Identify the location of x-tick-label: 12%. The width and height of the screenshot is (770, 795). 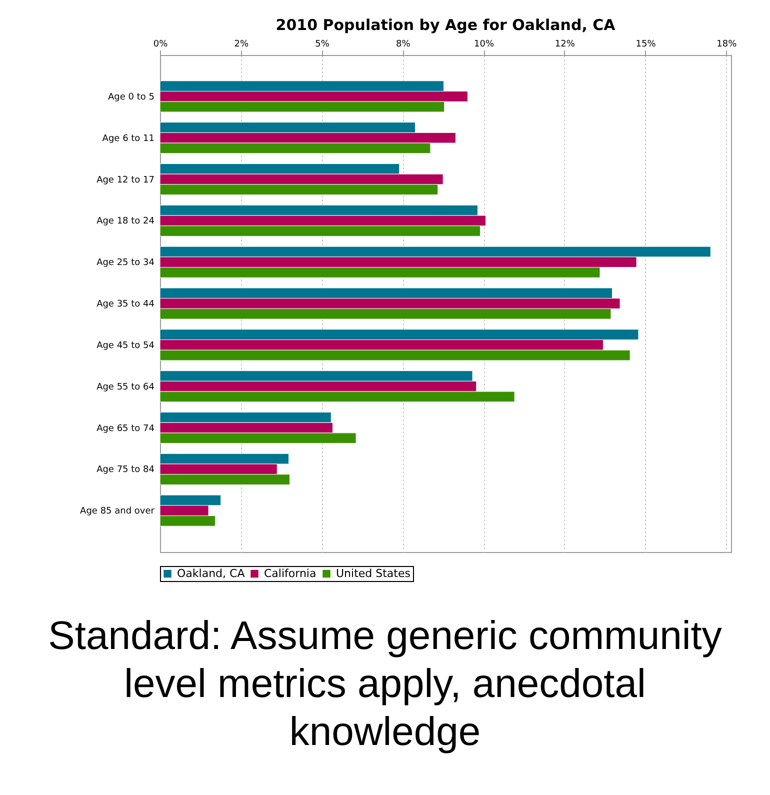
(565, 45).